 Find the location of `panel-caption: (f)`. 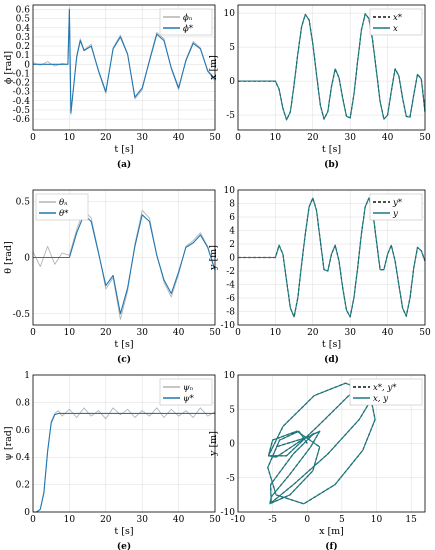

panel-caption: (f) is located at coordinates (331, 545).